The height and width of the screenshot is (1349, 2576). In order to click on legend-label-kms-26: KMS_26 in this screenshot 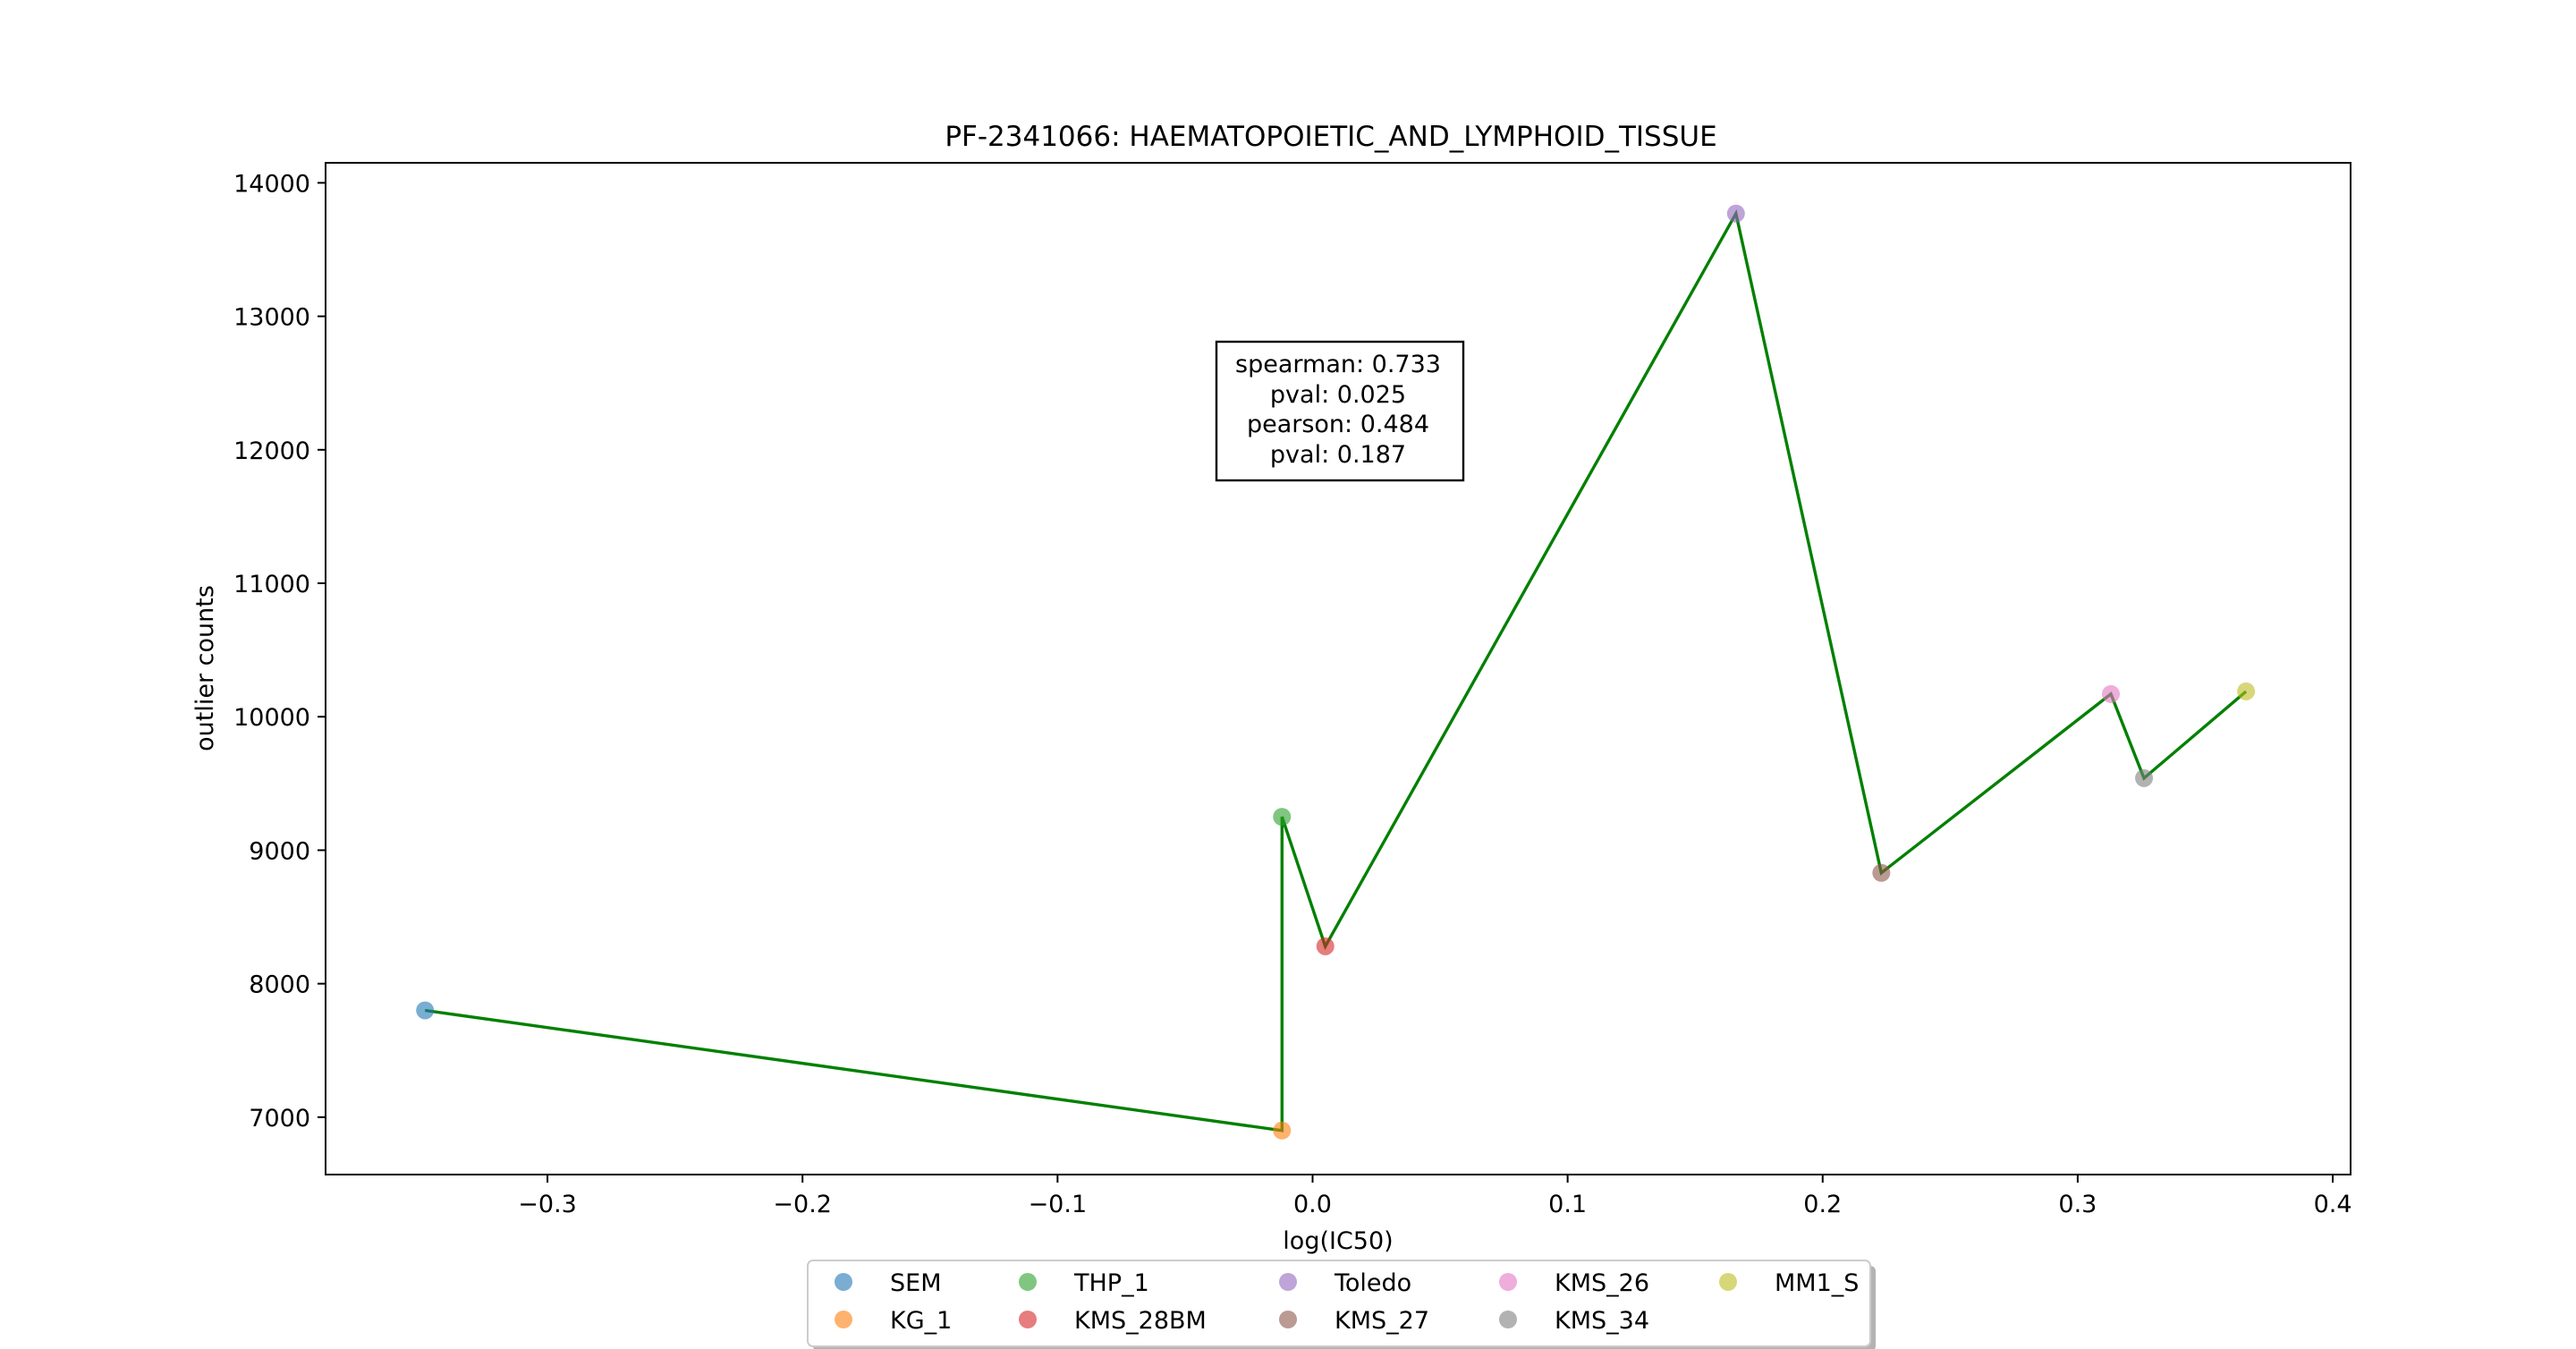, I will do `click(1602, 1283)`.